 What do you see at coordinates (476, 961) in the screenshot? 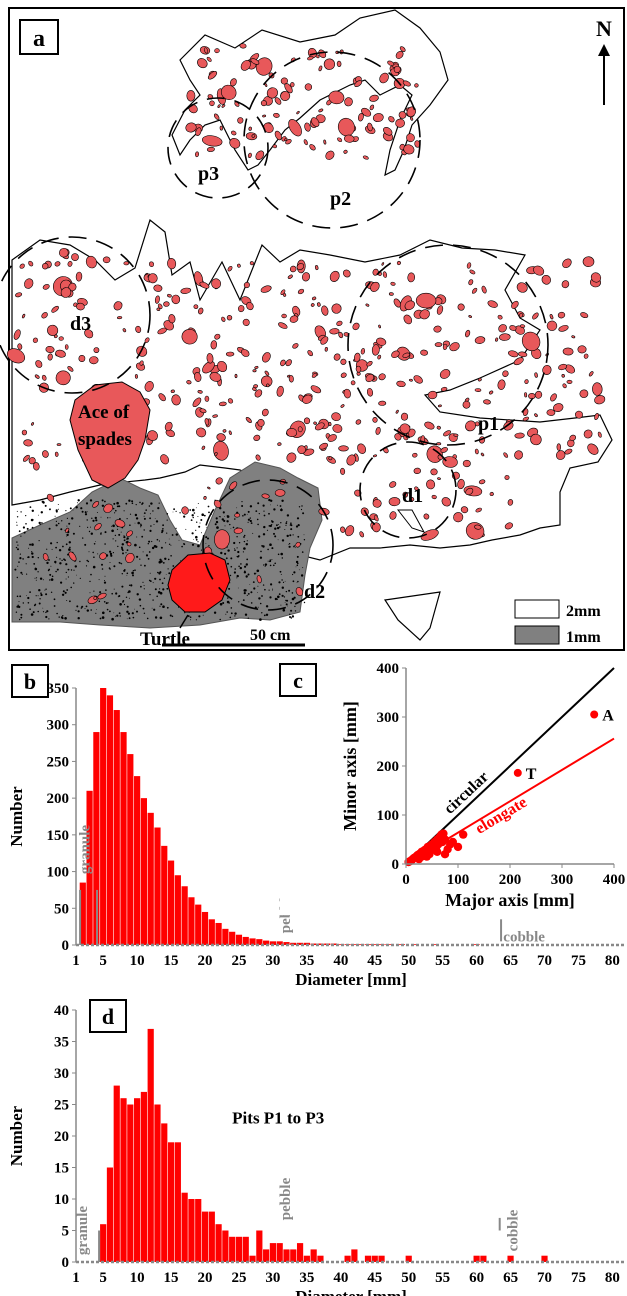
I see `x-tick-label: 60` at bounding box center [476, 961].